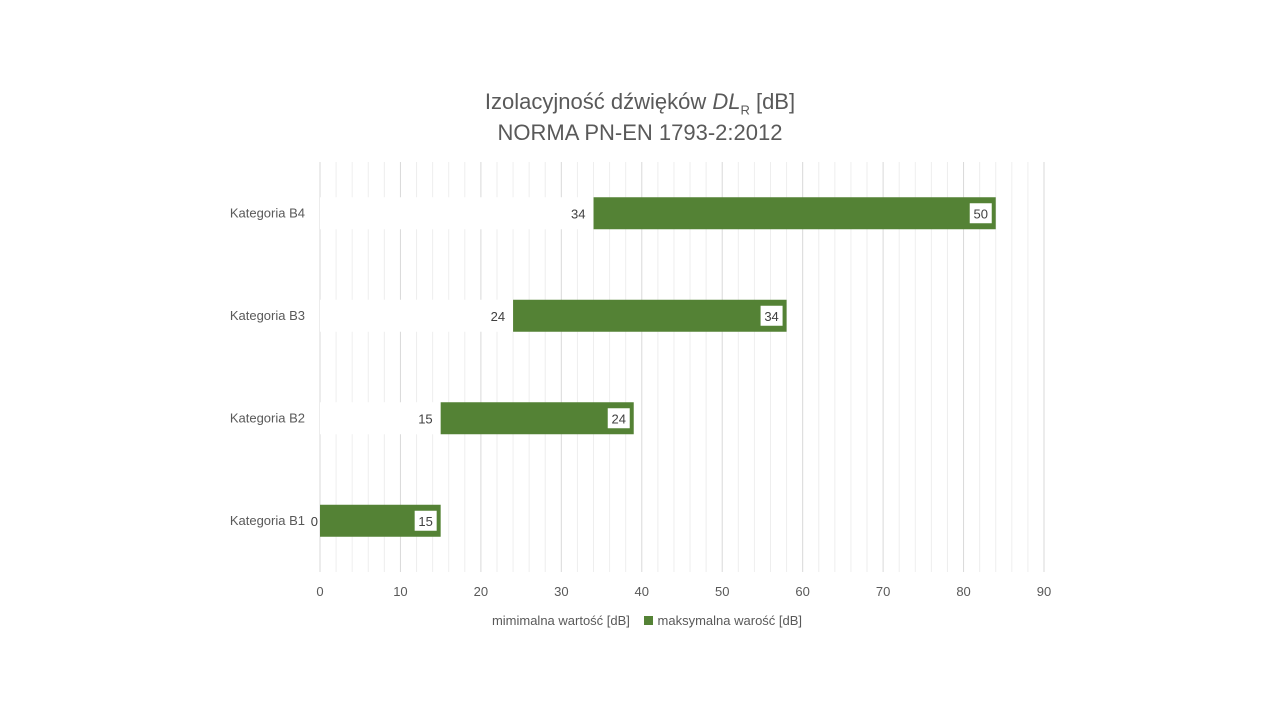  What do you see at coordinates (722, 591) in the screenshot?
I see `x-tick-label: 50` at bounding box center [722, 591].